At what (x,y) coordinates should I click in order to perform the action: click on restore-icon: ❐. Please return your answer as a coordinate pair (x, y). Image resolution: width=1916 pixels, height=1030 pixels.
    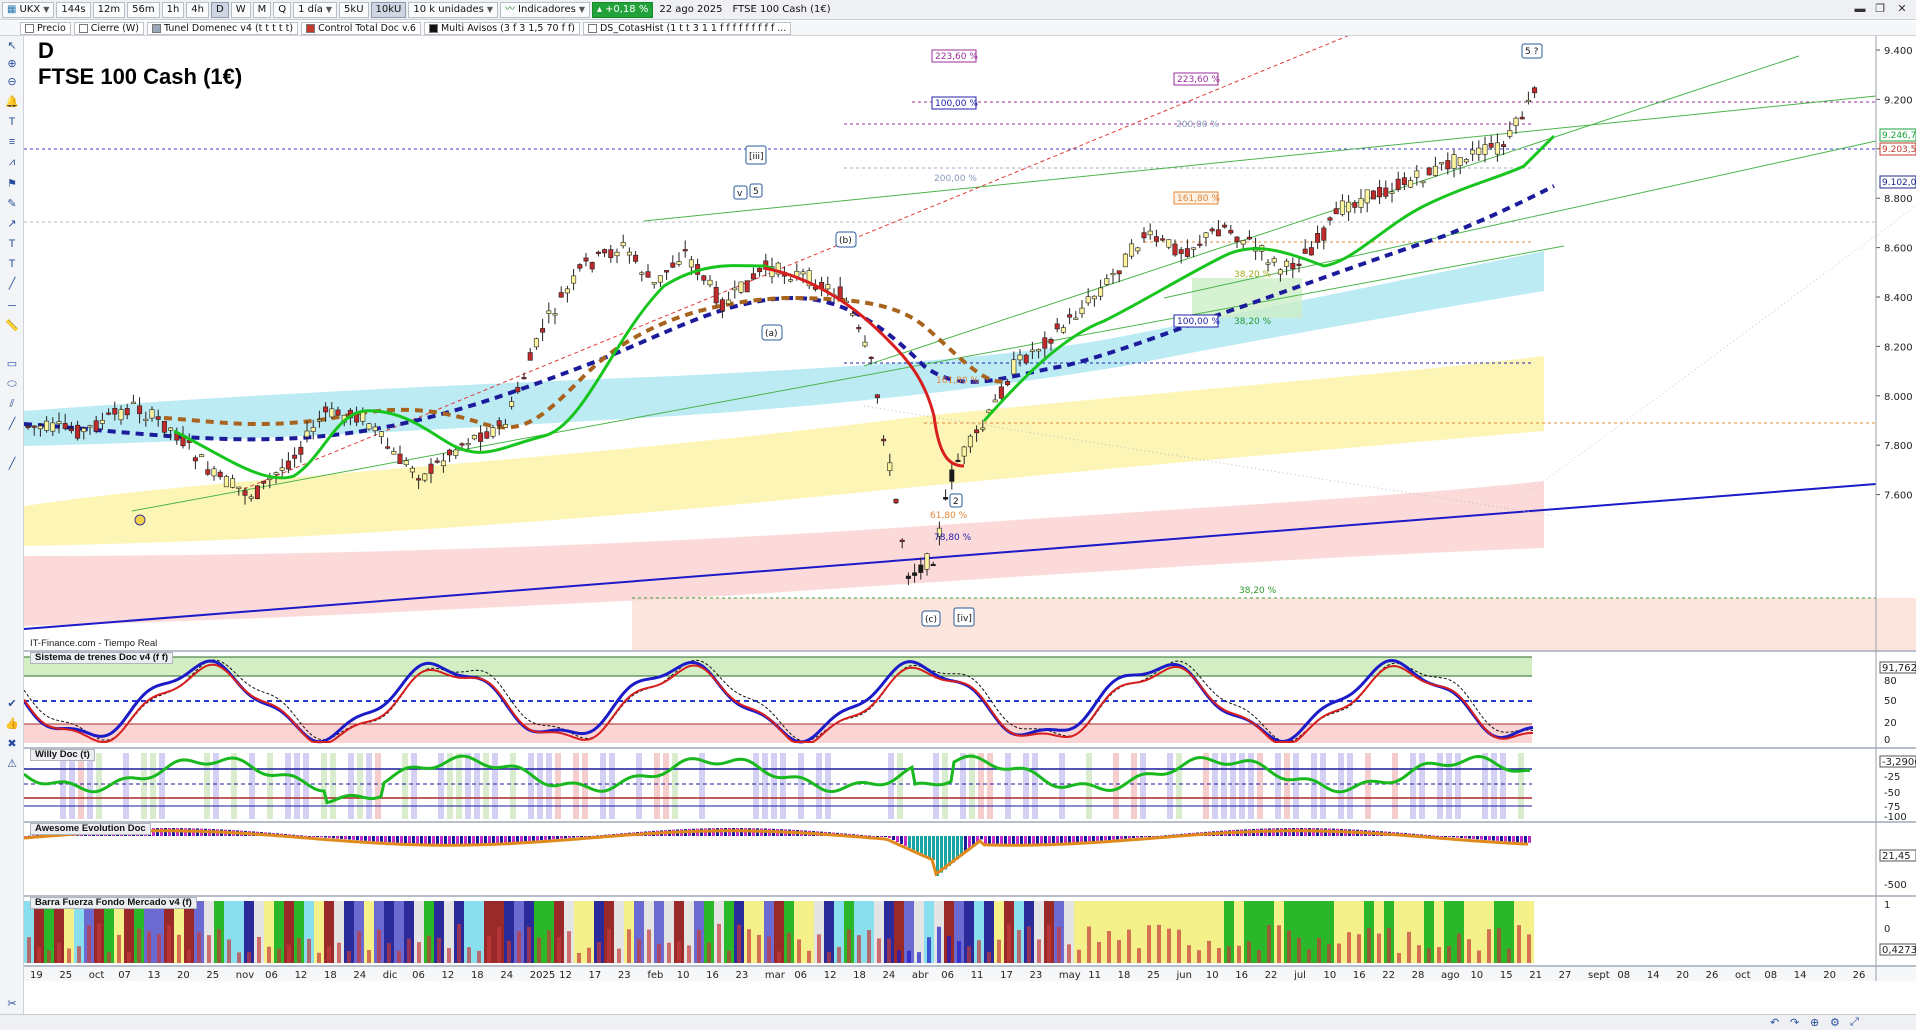
    Looking at the image, I should click on (1880, 9).